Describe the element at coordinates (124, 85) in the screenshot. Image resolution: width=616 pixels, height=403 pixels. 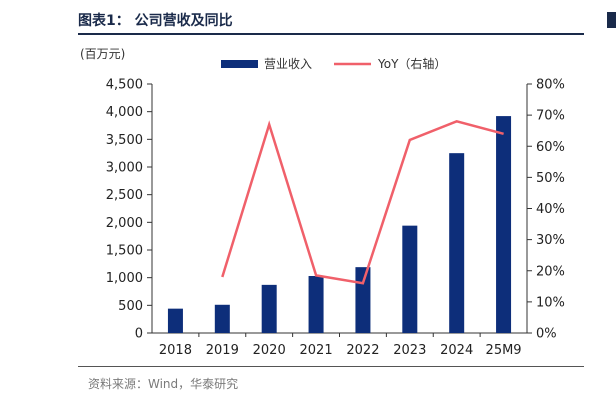
I see `y-left-tick-label: 4,500` at that location.